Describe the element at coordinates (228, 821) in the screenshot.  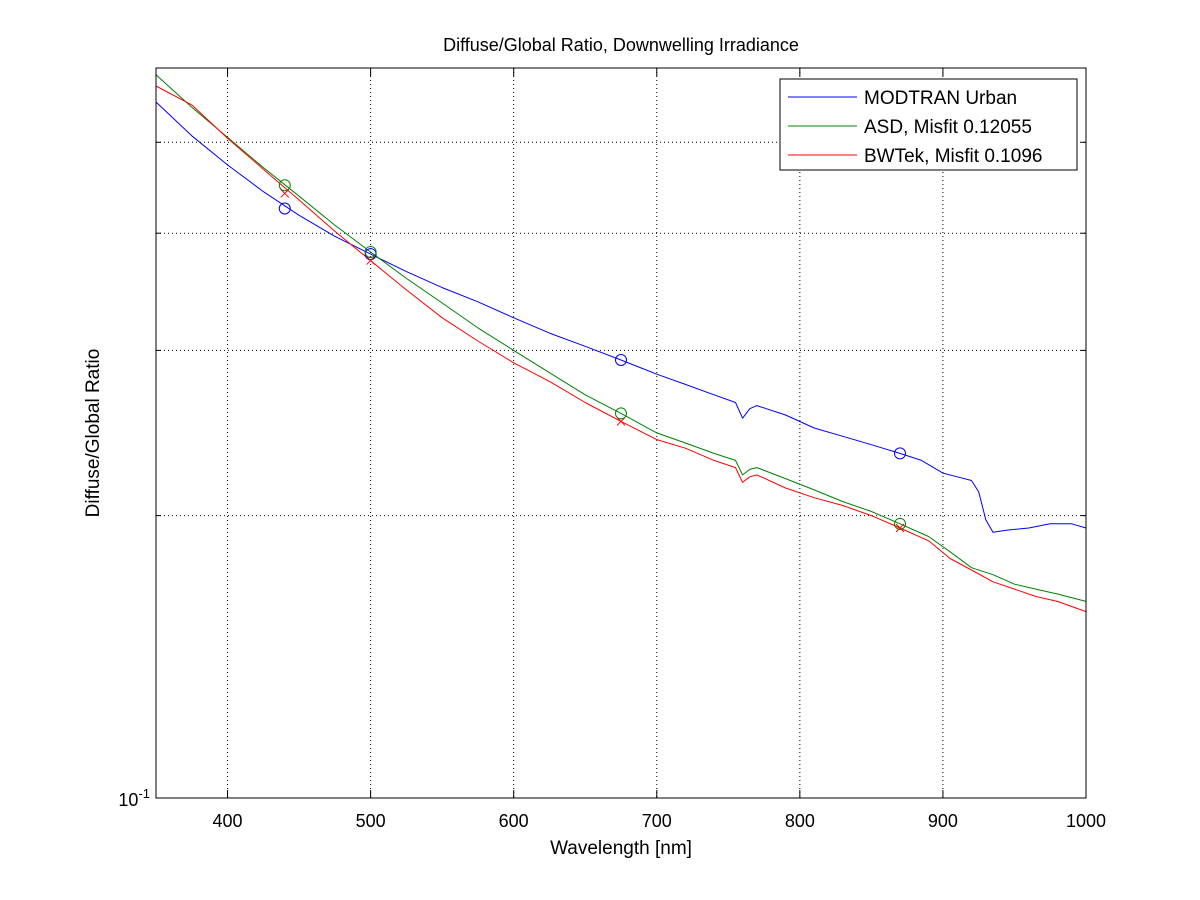
I see `x-tick-label: 400` at that location.